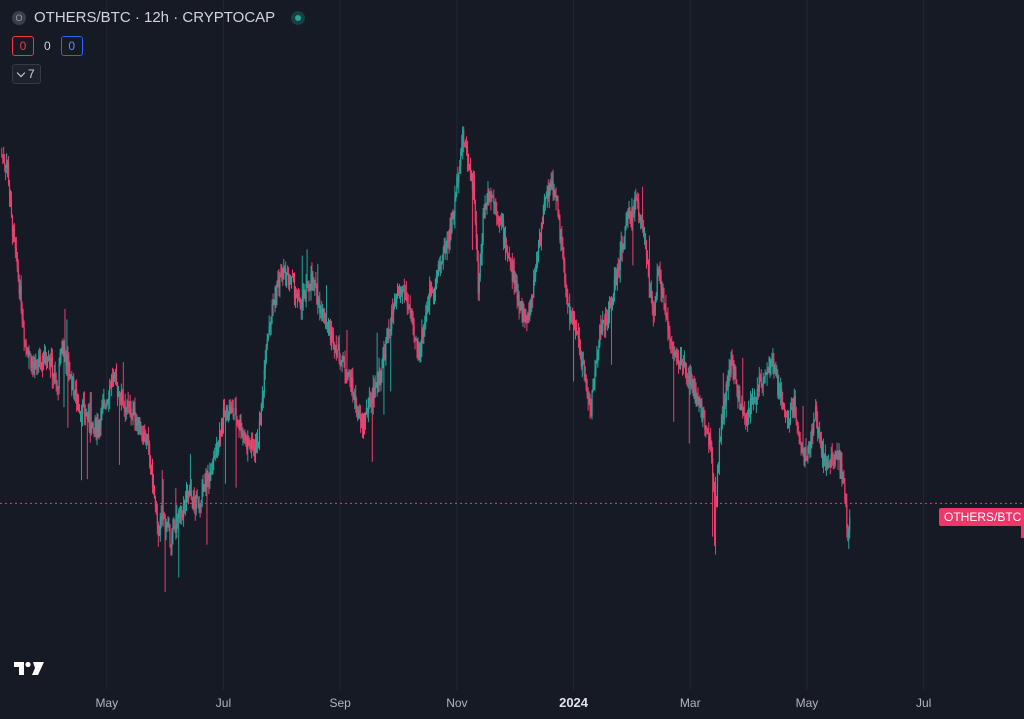  Describe the element at coordinates (155, 17) in the screenshot. I see `chart-title: OTHERS/BTC · 12h · CRYPTOCAP` at that location.